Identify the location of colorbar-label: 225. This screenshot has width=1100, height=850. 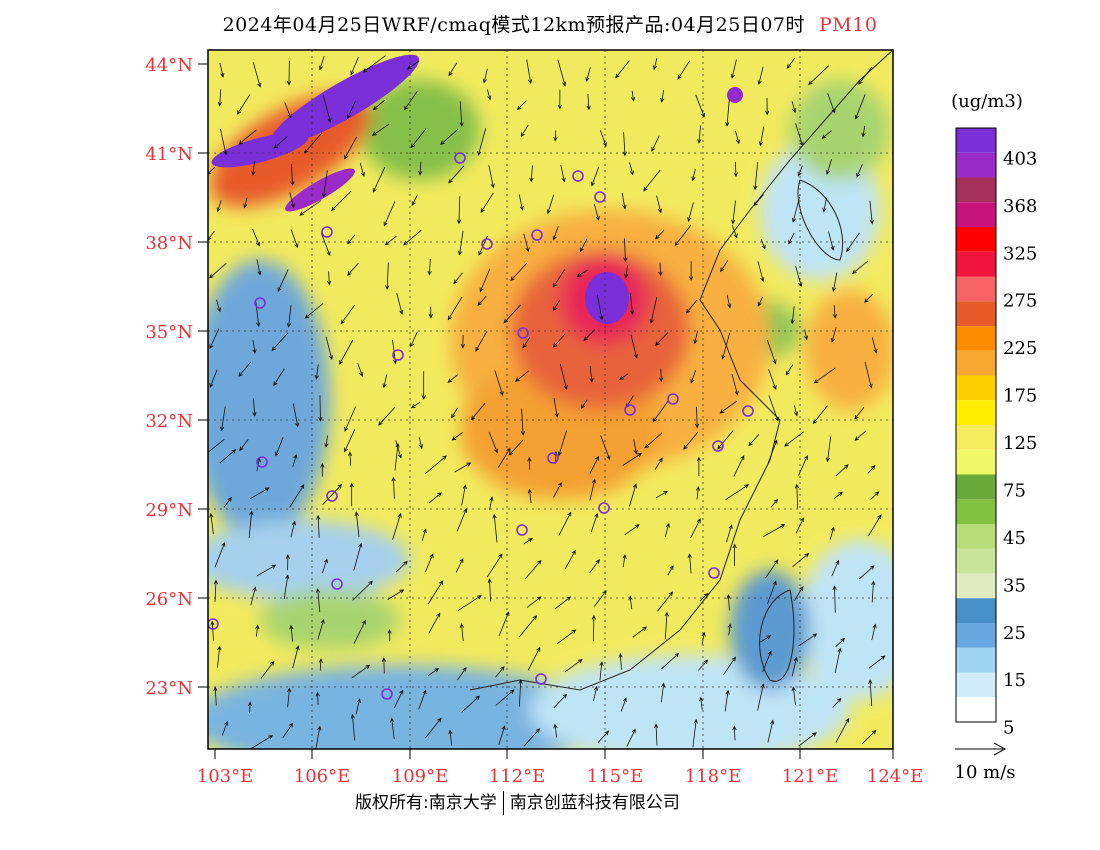
(1020, 348).